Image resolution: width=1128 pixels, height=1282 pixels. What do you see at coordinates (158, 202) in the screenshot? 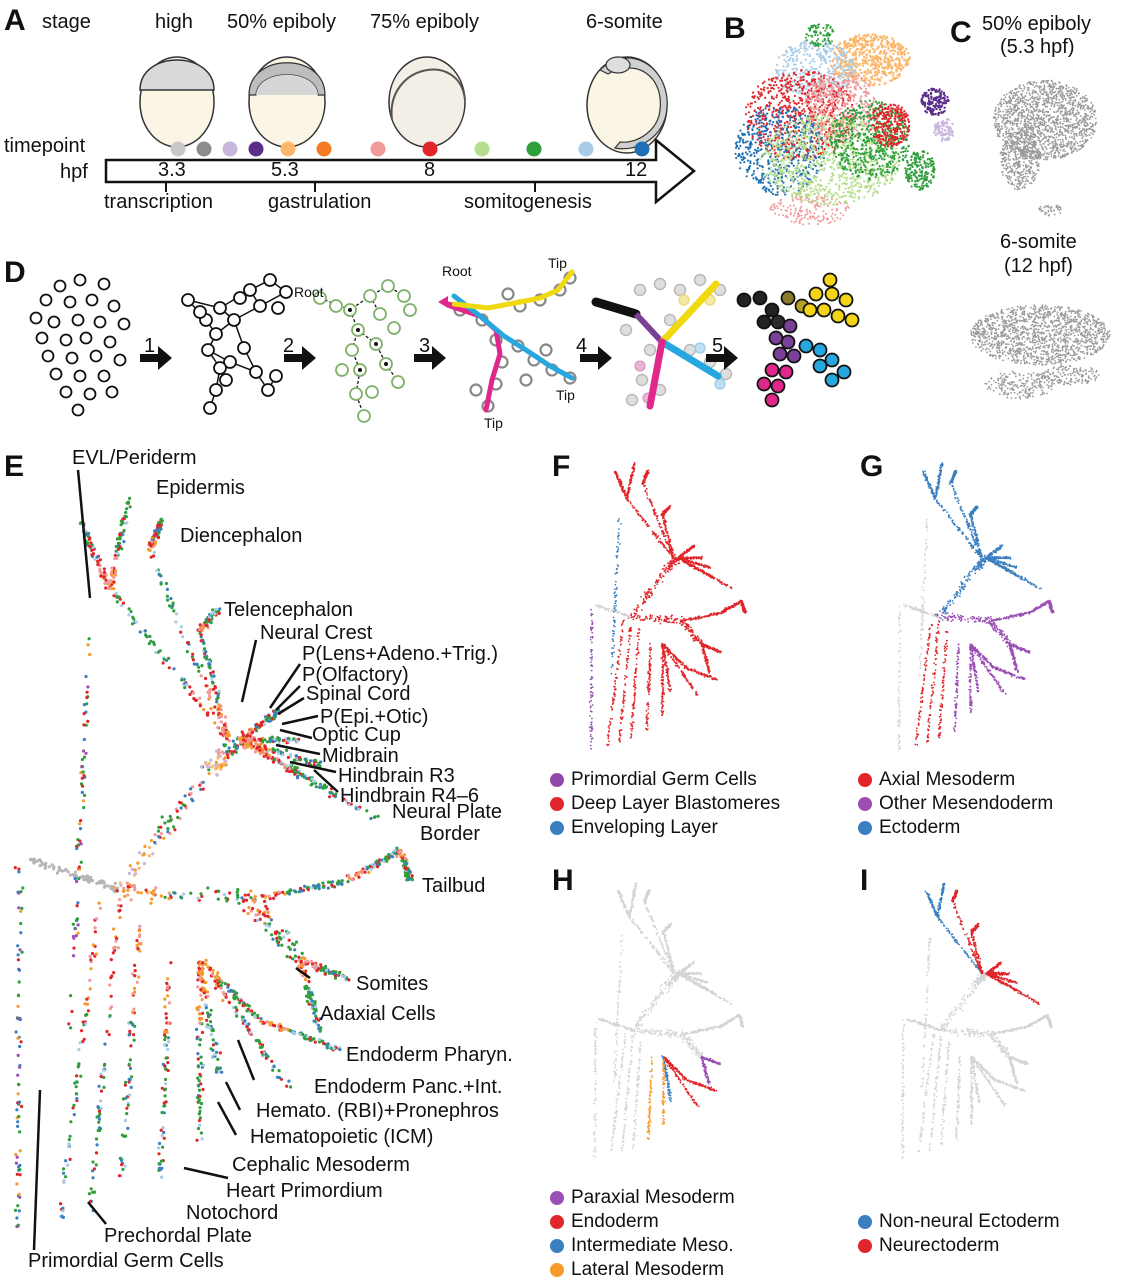
I see `process-transcription: transcription` at bounding box center [158, 202].